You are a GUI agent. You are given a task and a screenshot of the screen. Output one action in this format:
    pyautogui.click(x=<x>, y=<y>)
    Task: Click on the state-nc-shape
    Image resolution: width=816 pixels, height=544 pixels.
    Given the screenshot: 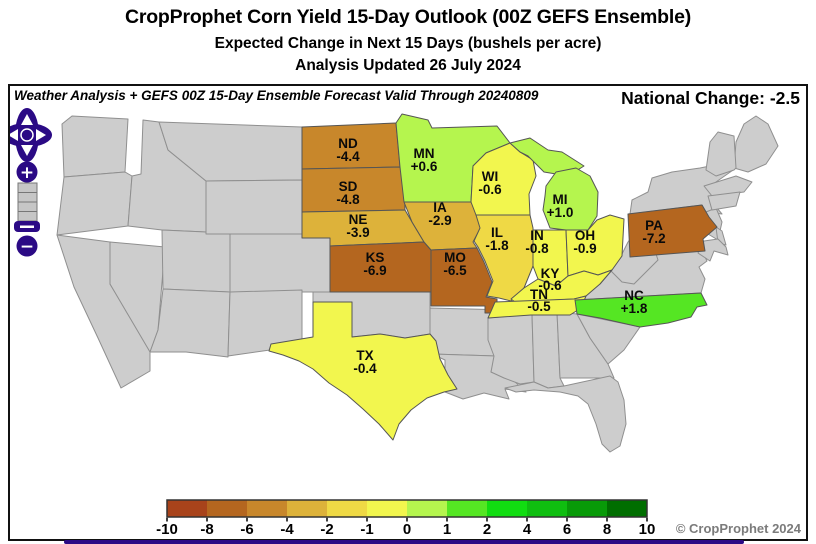 What is the action you would take?
    pyautogui.click(x=641, y=310)
    